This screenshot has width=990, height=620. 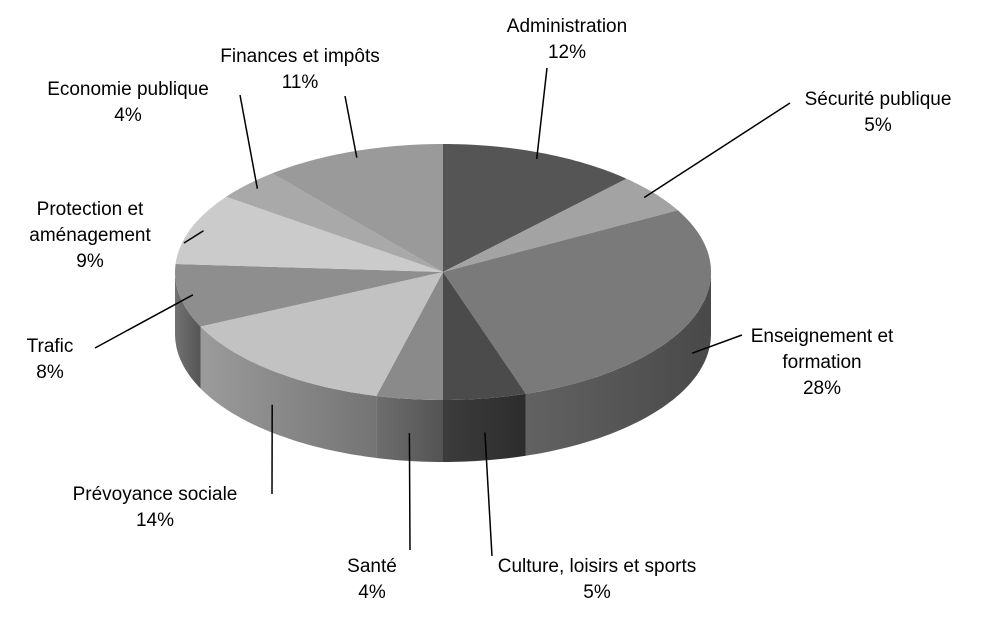 I want to click on slice-label: Administration 12%, so click(x=567, y=40).